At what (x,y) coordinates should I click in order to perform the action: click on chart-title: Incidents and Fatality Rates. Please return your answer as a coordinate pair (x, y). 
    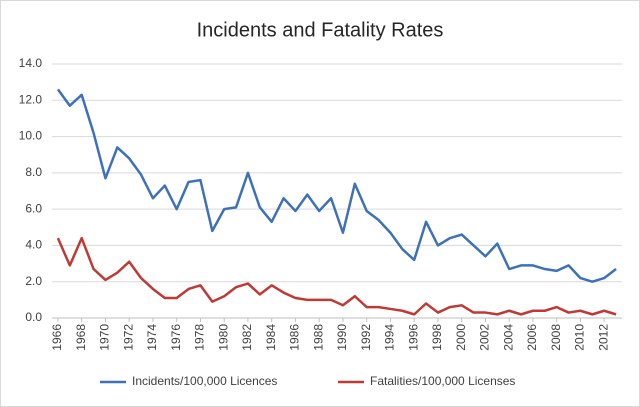
    Looking at the image, I should click on (320, 30).